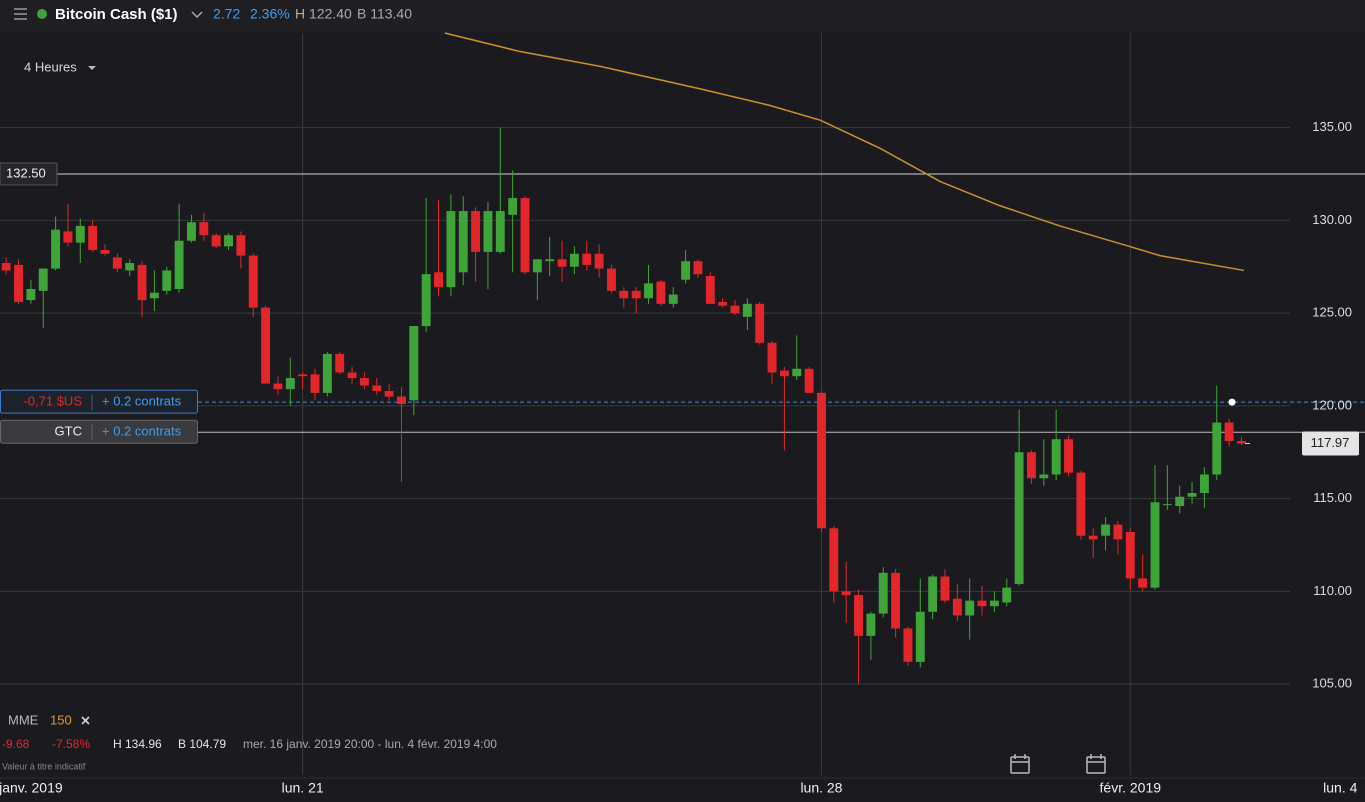 This screenshot has height=802, width=1365. I want to click on x-tick-label: lun. 21, so click(303, 788).